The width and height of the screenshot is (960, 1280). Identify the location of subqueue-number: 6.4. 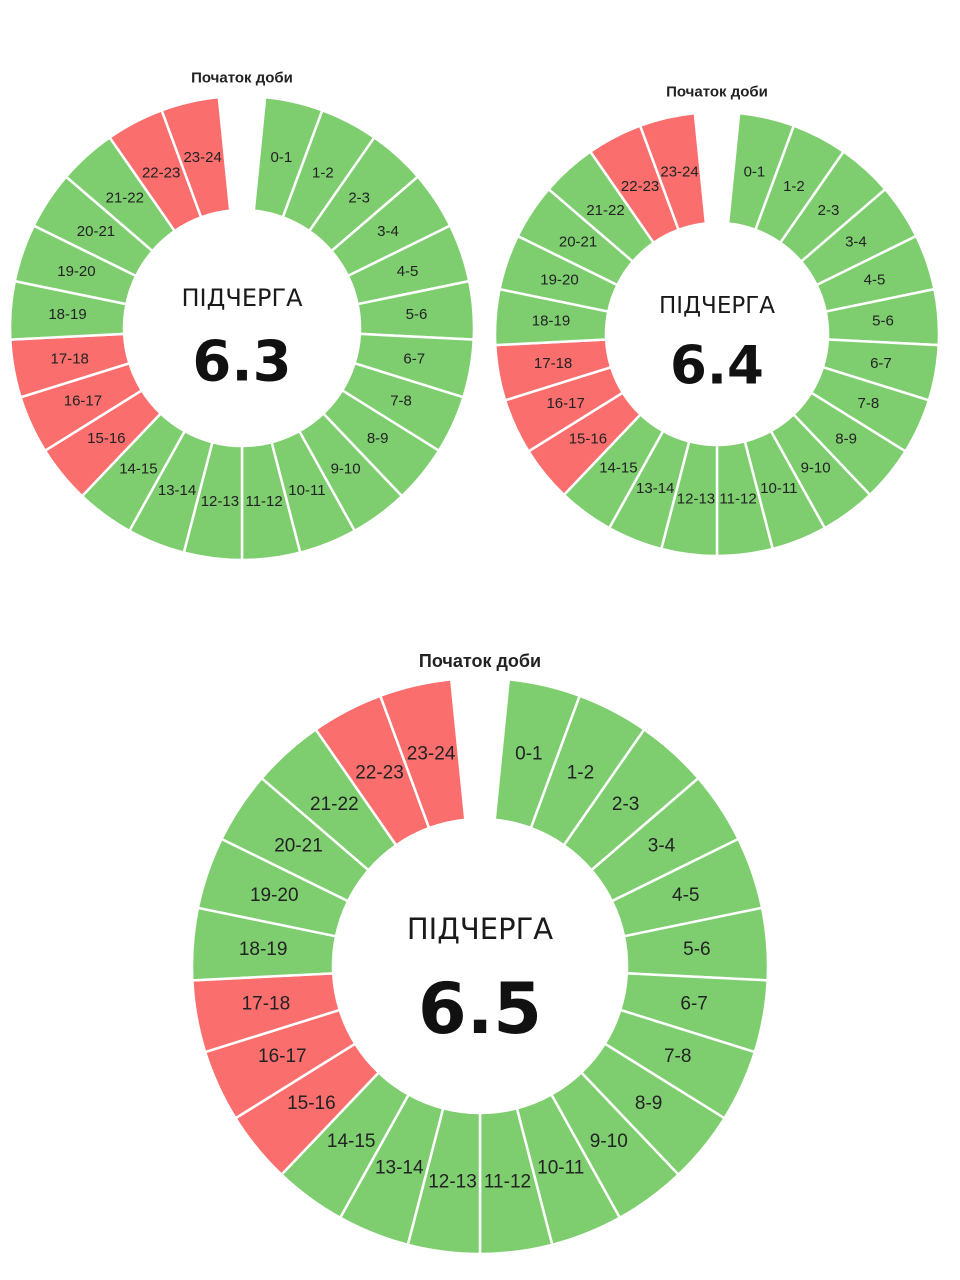
(717, 366).